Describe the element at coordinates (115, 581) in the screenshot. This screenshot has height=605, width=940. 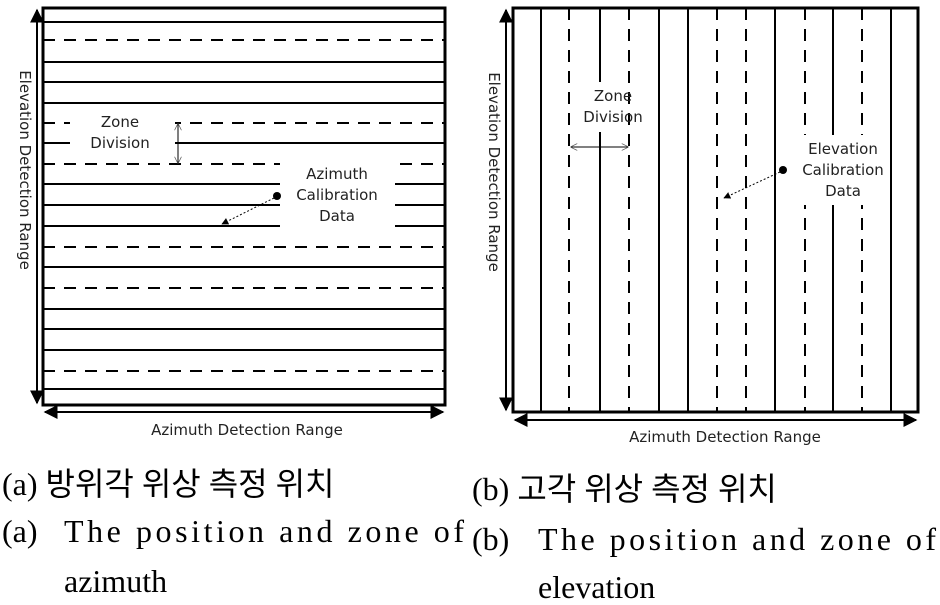
I see `caption-english: azimuth` at that location.